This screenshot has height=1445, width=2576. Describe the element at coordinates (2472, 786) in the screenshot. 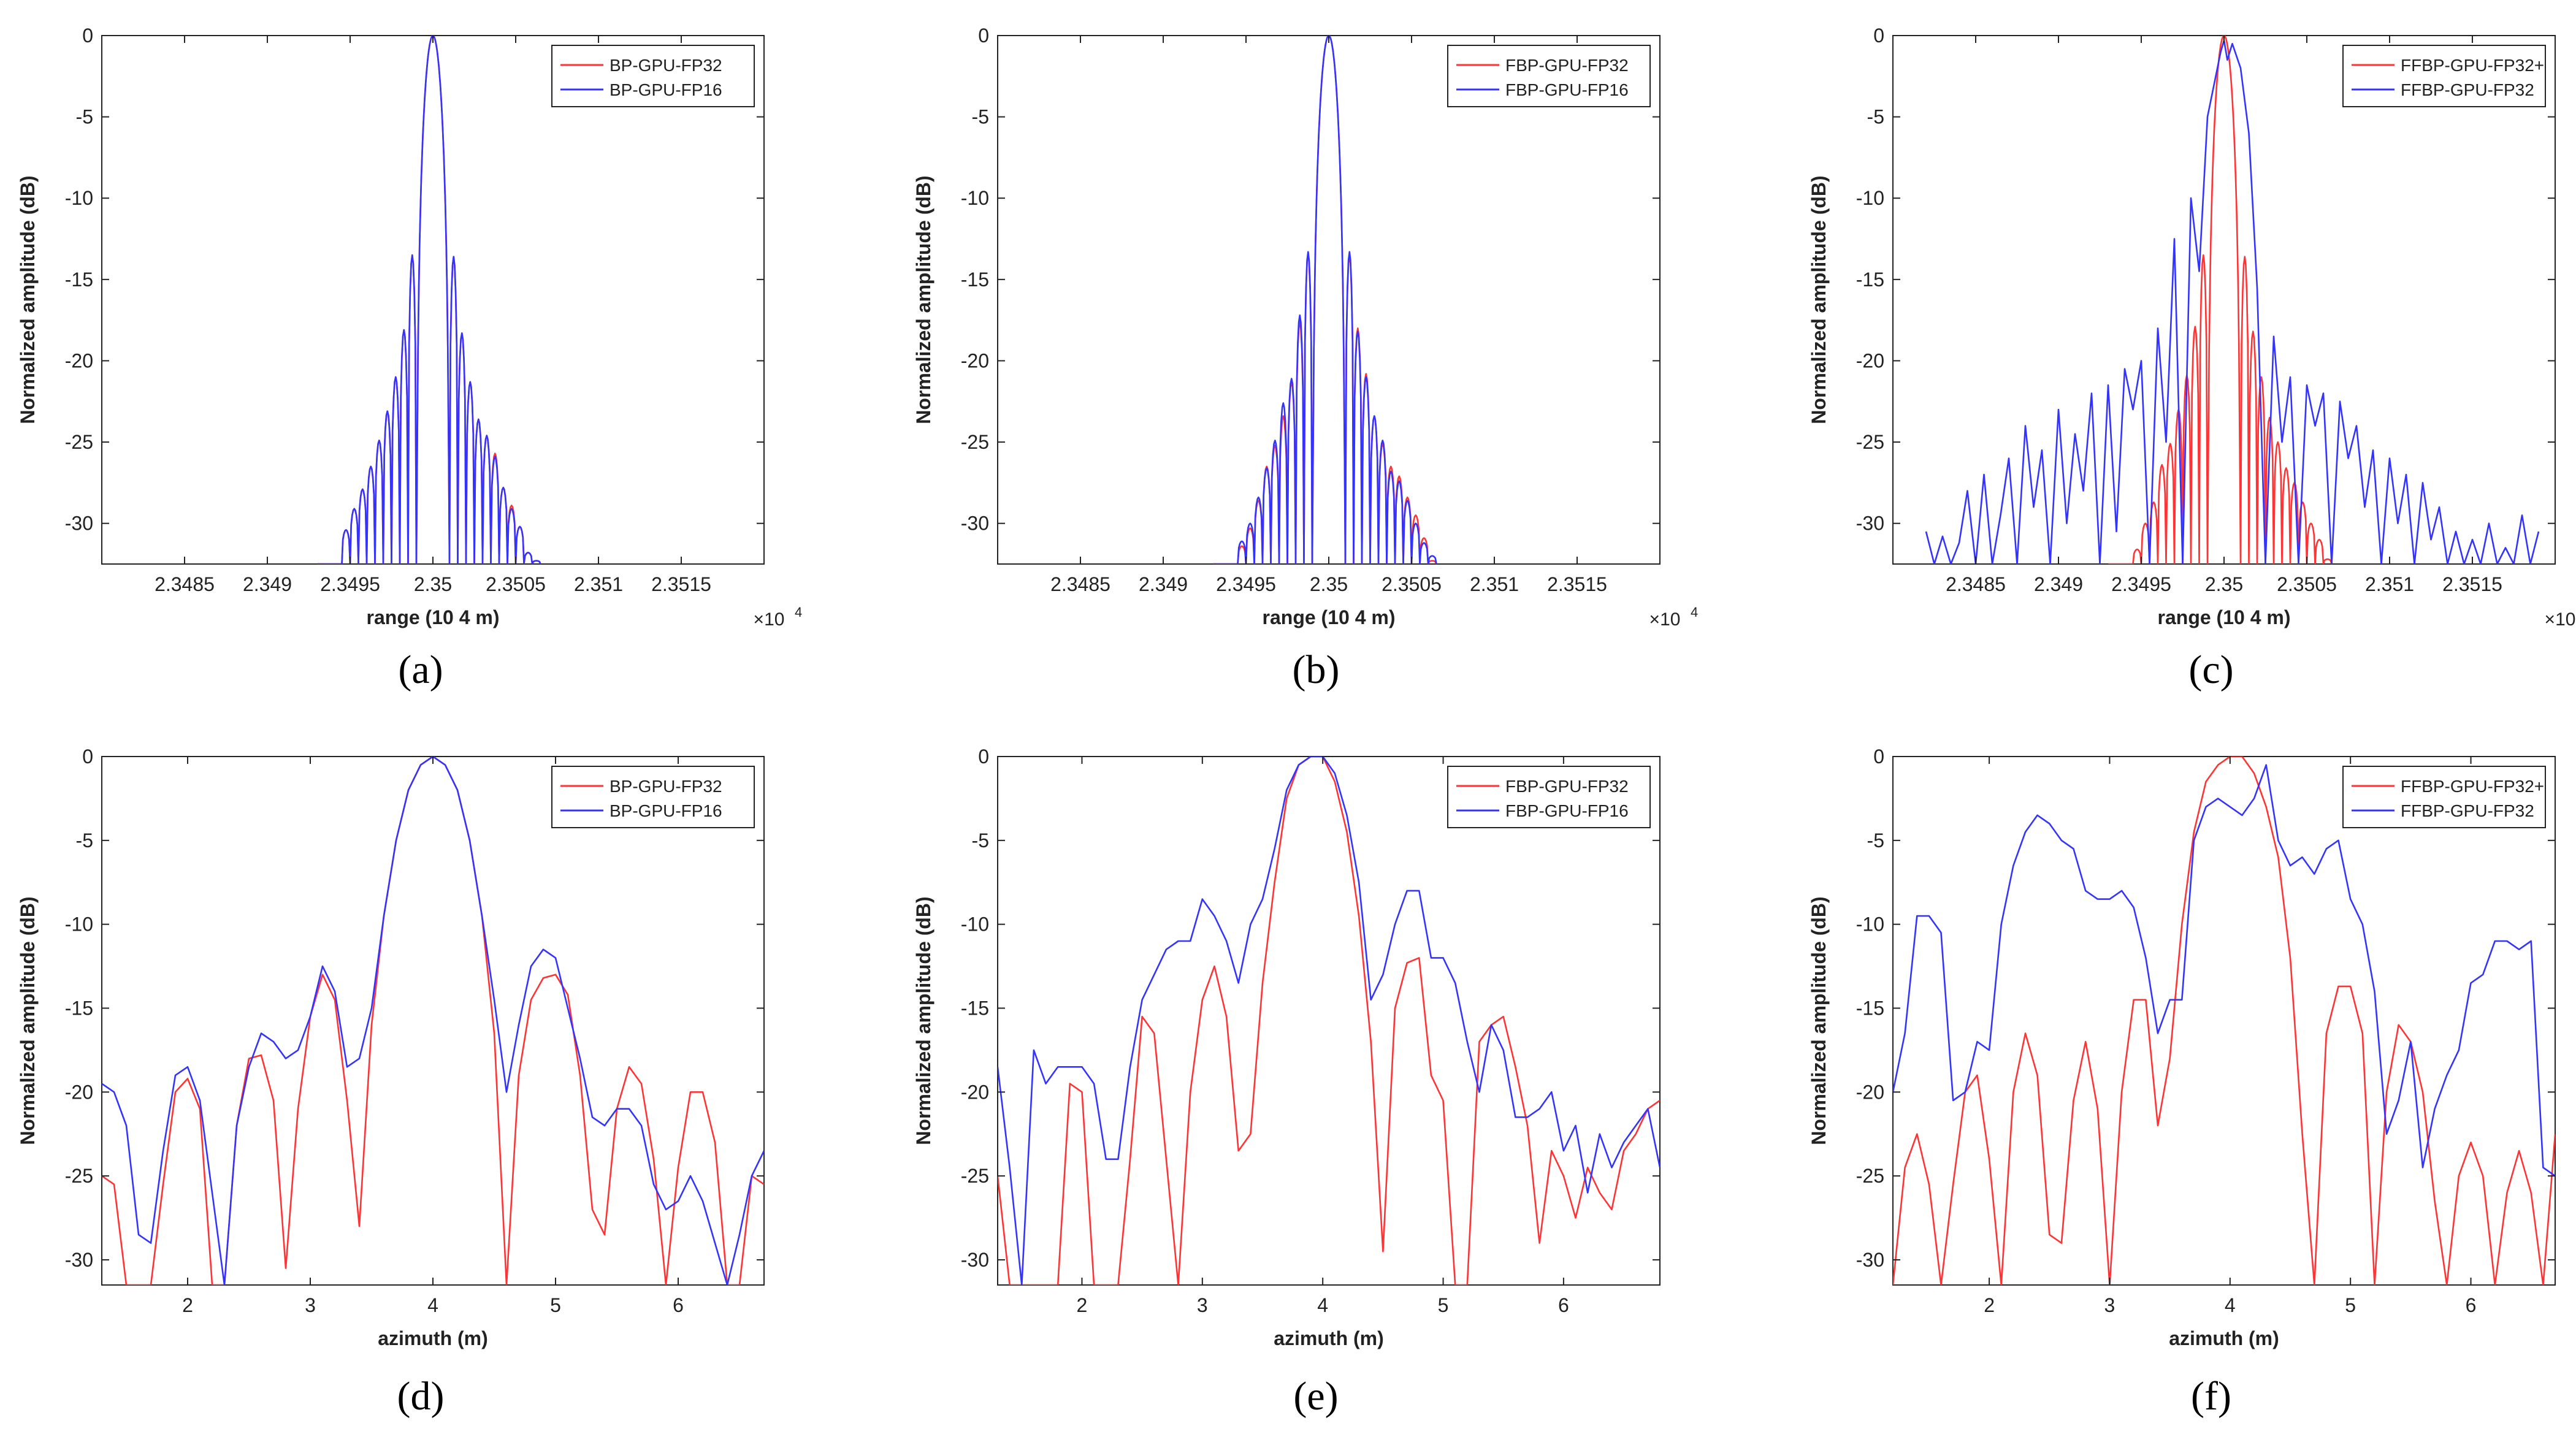

I see `legend-label: FFBP-GPU-FP32+` at that location.